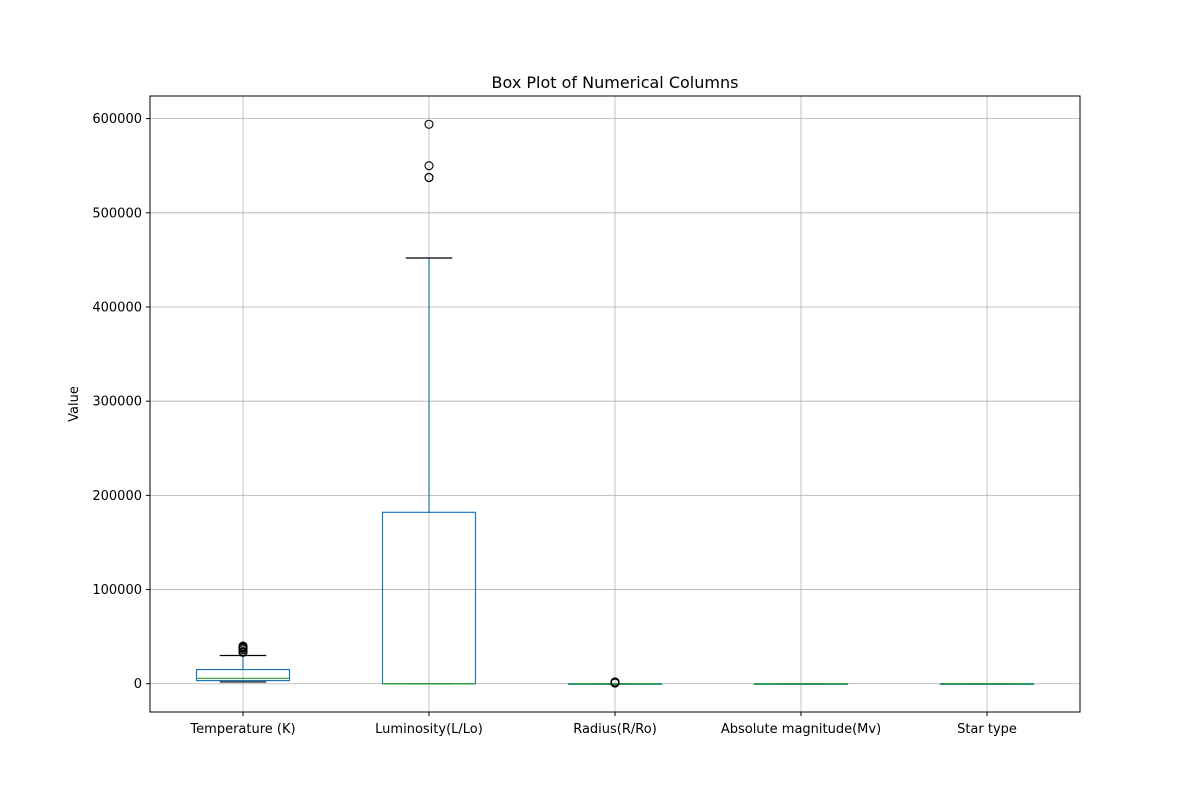 This screenshot has width=1200, height=800. I want to click on x-tick-label: Temperature (K), so click(242, 729).